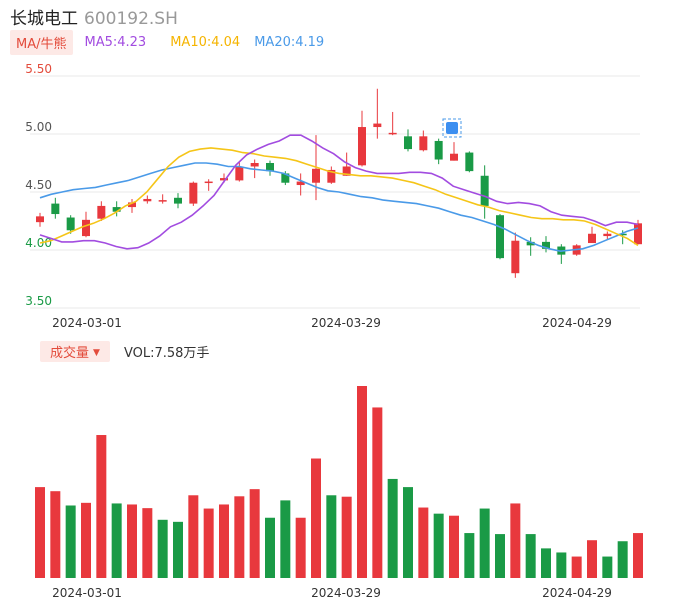 The image size is (686, 606). I want to click on price-tick-label: 3.50, so click(38, 301).